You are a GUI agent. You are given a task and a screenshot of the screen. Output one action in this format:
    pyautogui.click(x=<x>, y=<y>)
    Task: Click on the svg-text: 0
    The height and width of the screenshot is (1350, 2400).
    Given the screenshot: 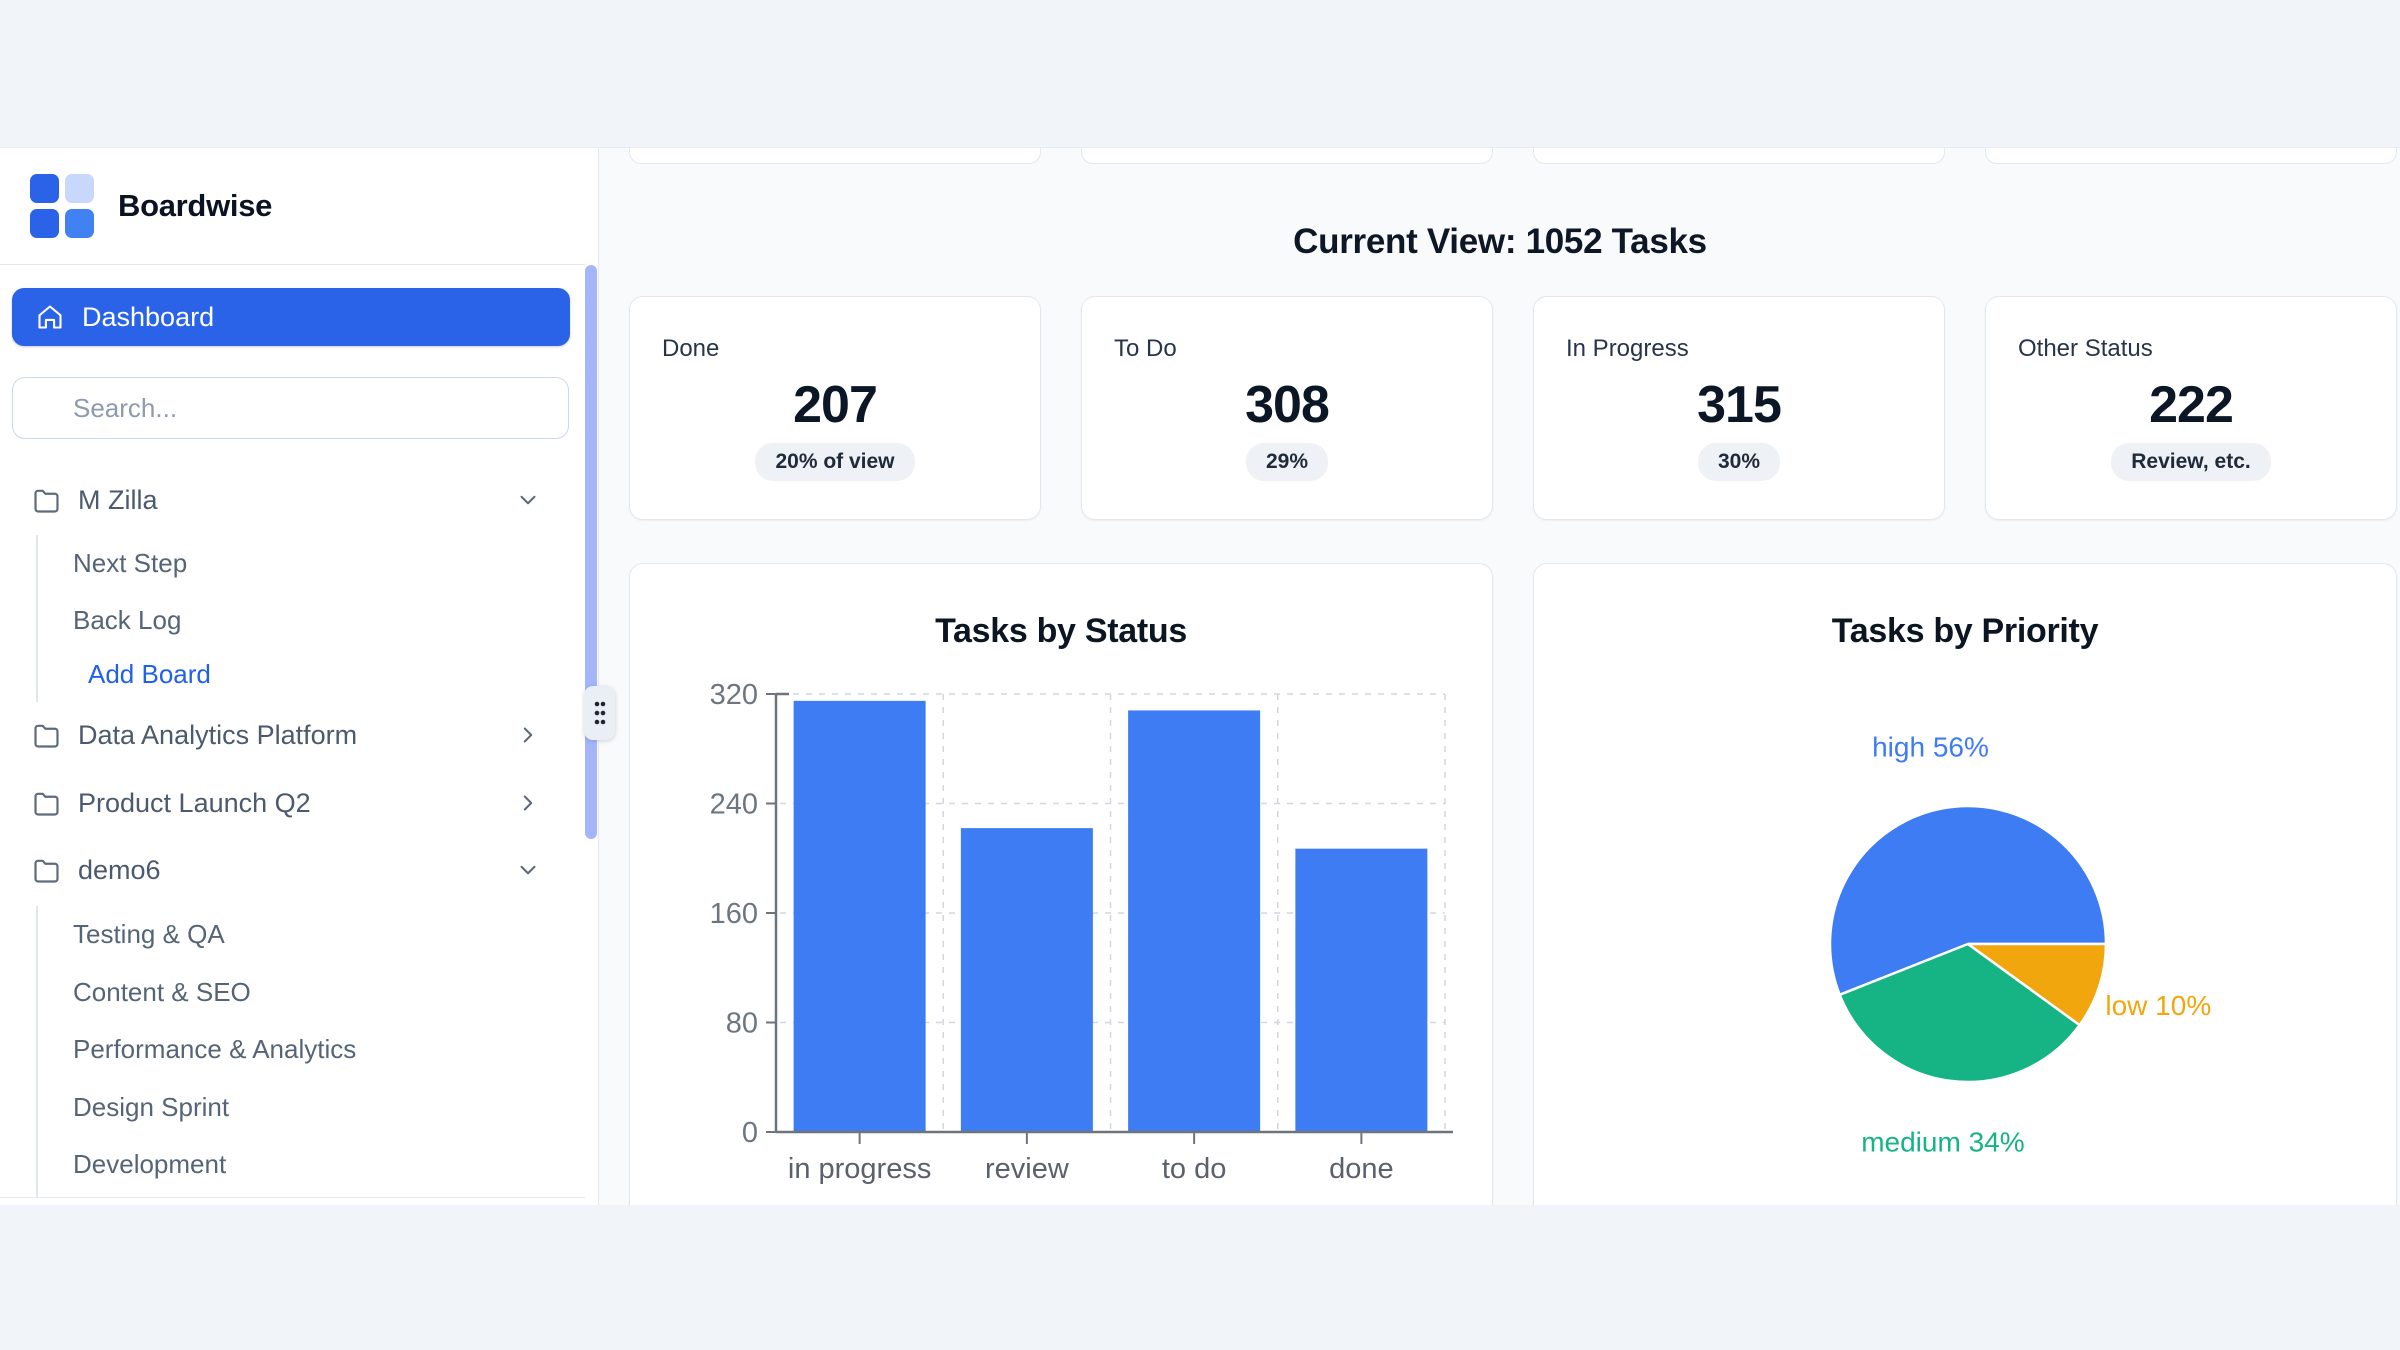 What is the action you would take?
    pyautogui.click(x=750, y=1133)
    